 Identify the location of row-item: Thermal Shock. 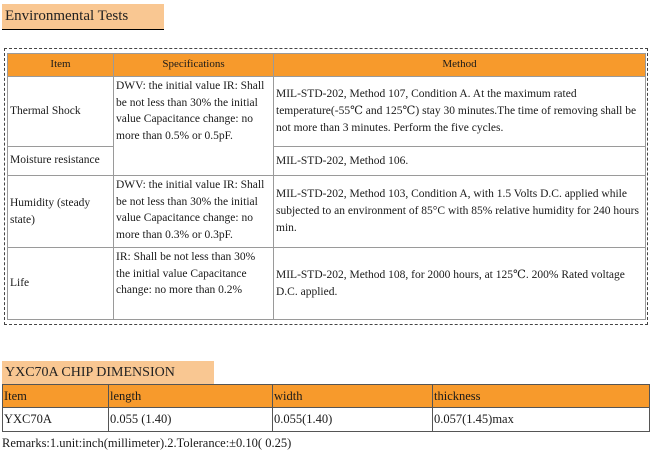
(60, 111).